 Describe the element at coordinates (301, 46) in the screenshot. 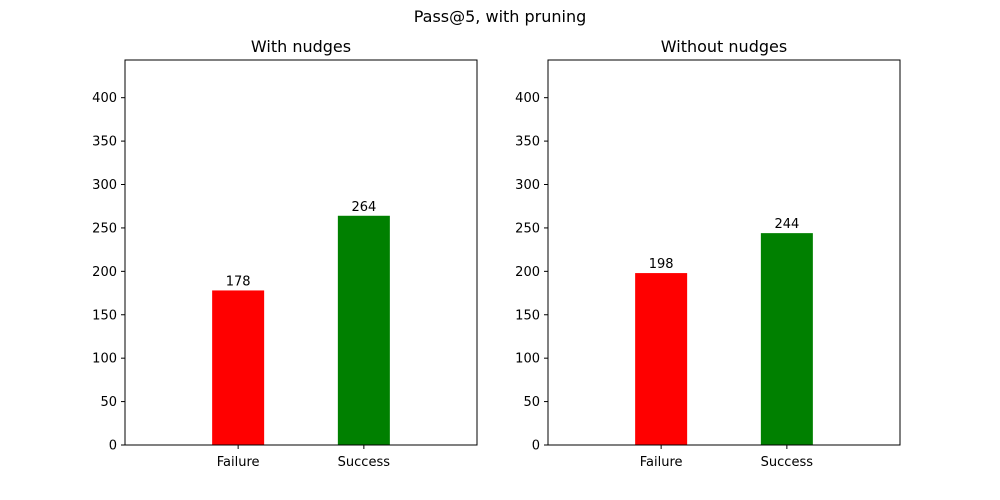

I see `chart-title: With nudges` at that location.